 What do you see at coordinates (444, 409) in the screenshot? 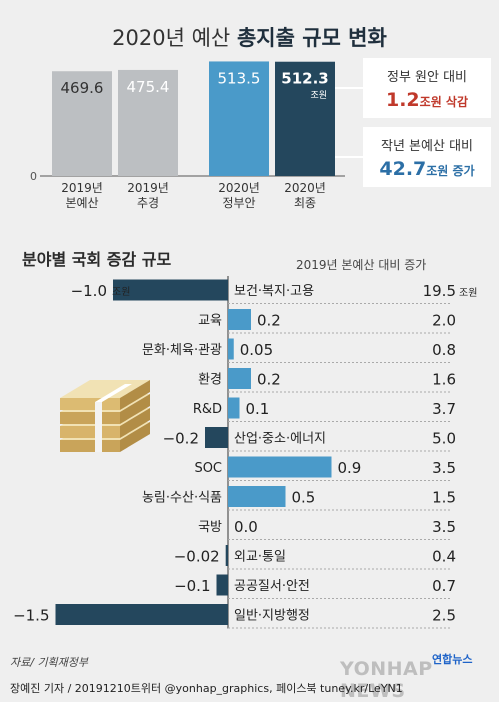
I see `yoy-value-4: 3.7` at bounding box center [444, 409].